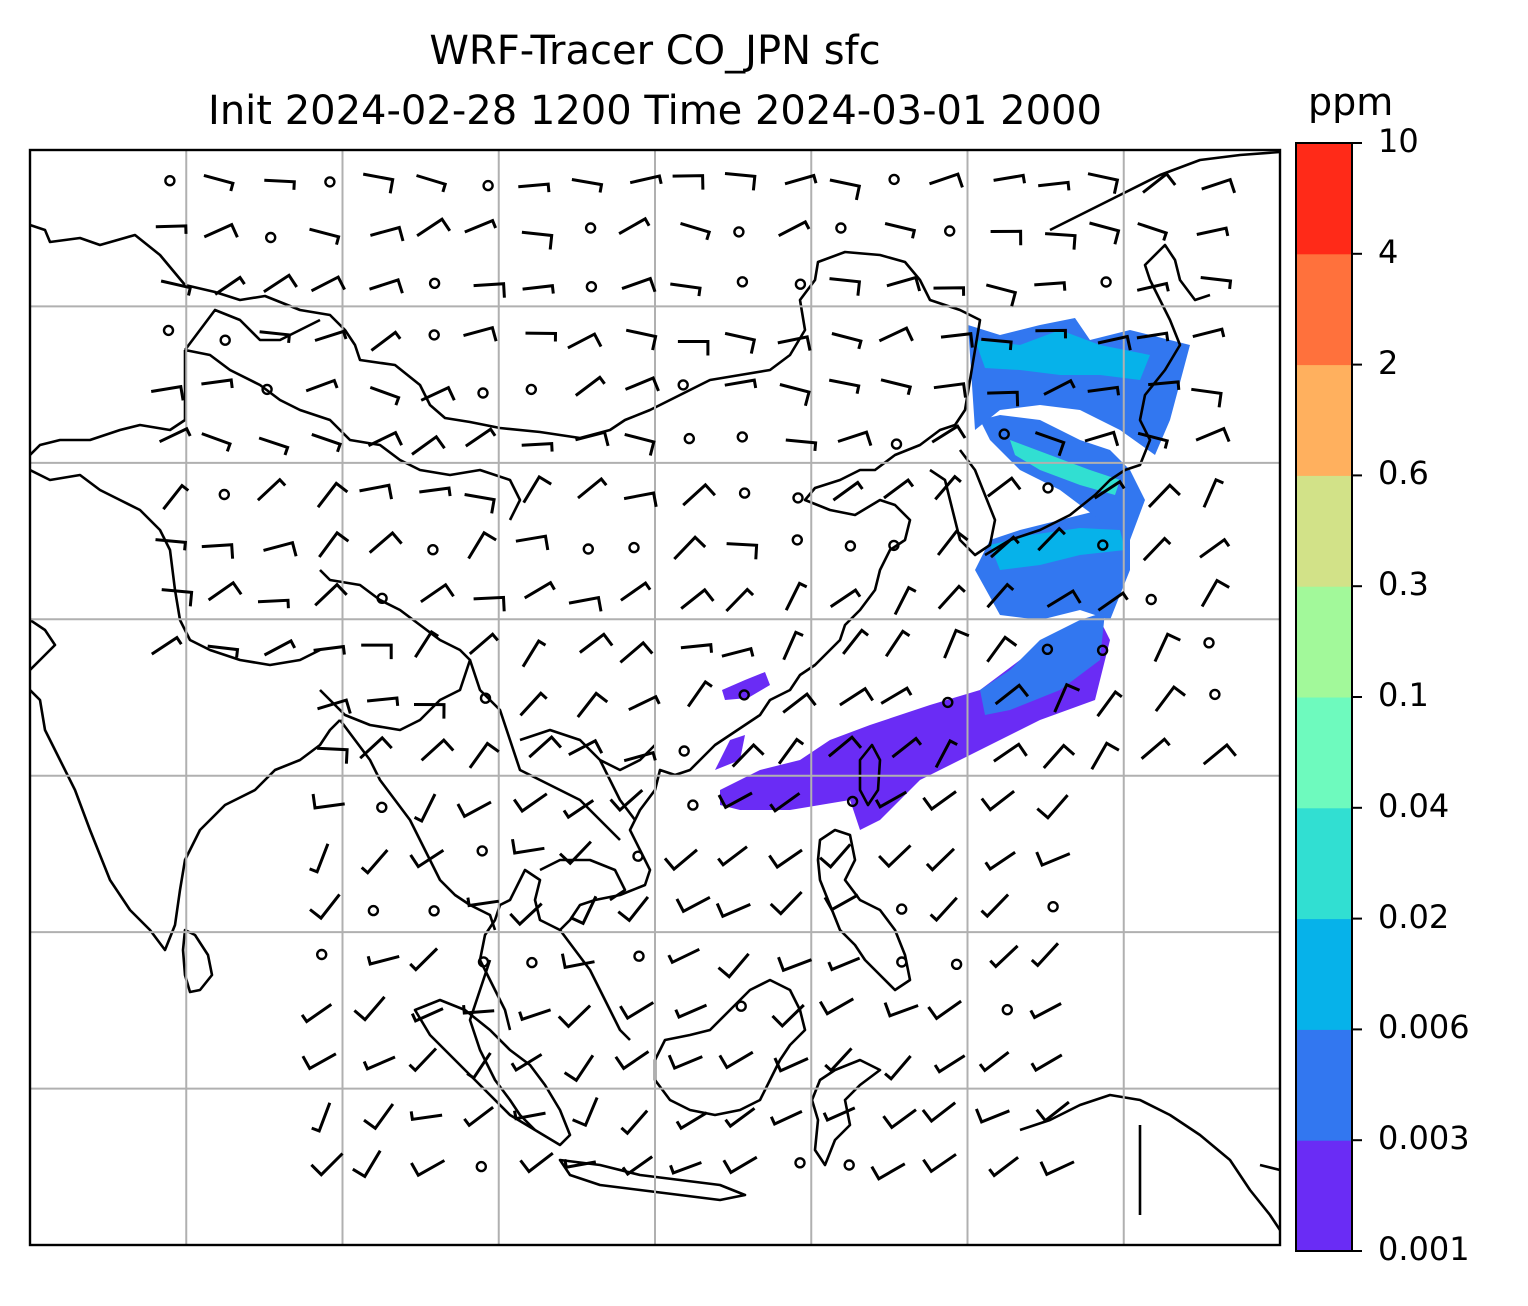 The width and height of the screenshot is (1528, 1306). I want to click on colorbar, so click(1328, 697).